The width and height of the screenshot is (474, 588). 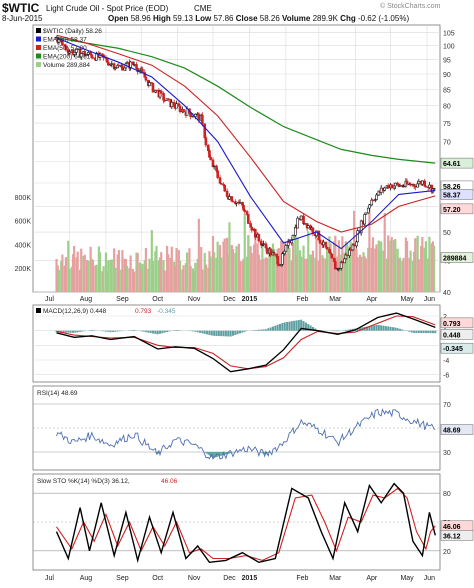 What do you see at coordinates (407, 578) in the screenshot?
I see `sto-x-tick: May` at bounding box center [407, 578].